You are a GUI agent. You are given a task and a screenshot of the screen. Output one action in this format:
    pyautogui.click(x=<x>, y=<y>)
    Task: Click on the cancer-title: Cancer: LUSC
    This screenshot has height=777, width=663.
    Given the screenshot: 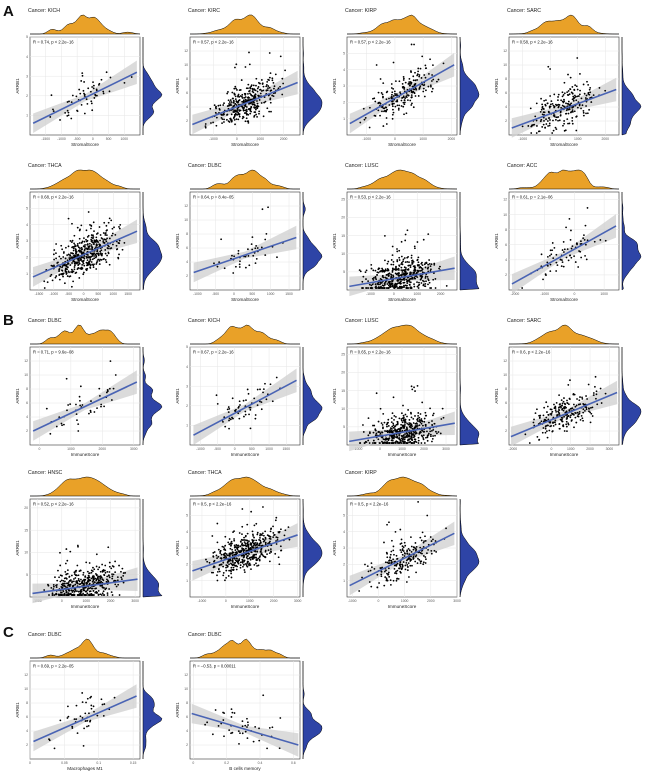 What is the action you would take?
    pyautogui.click(x=362, y=166)
    